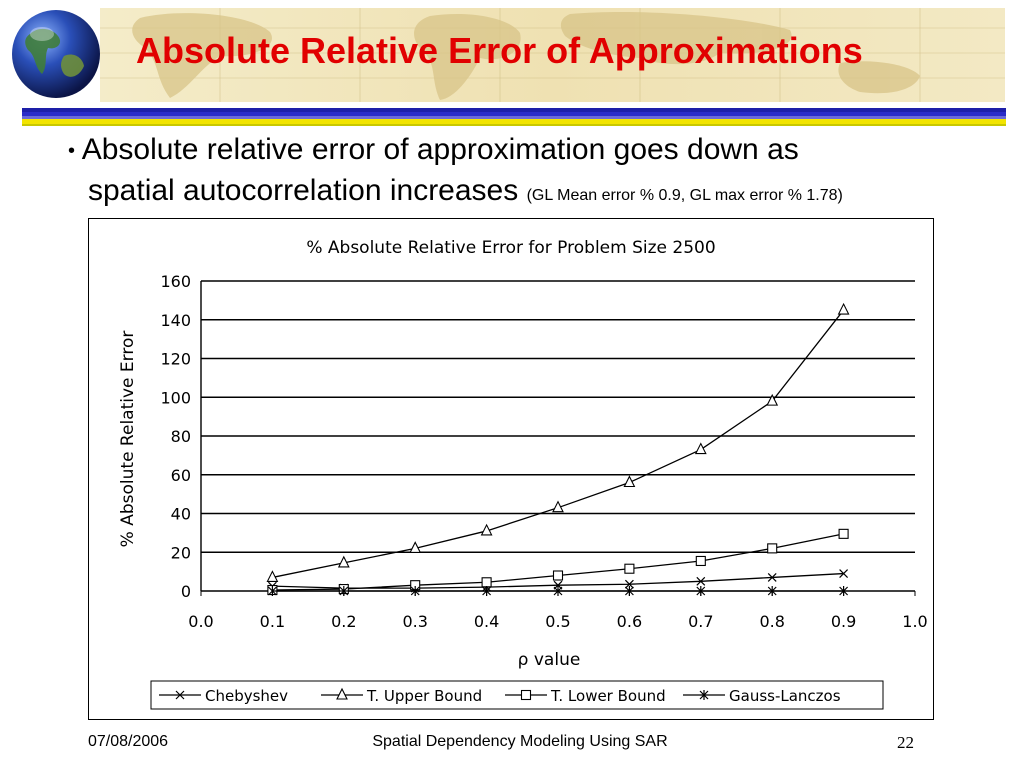 The width and height of the screenshot is (1024, 768). I want to click on y-tick-label: 120, so click(175, 359).